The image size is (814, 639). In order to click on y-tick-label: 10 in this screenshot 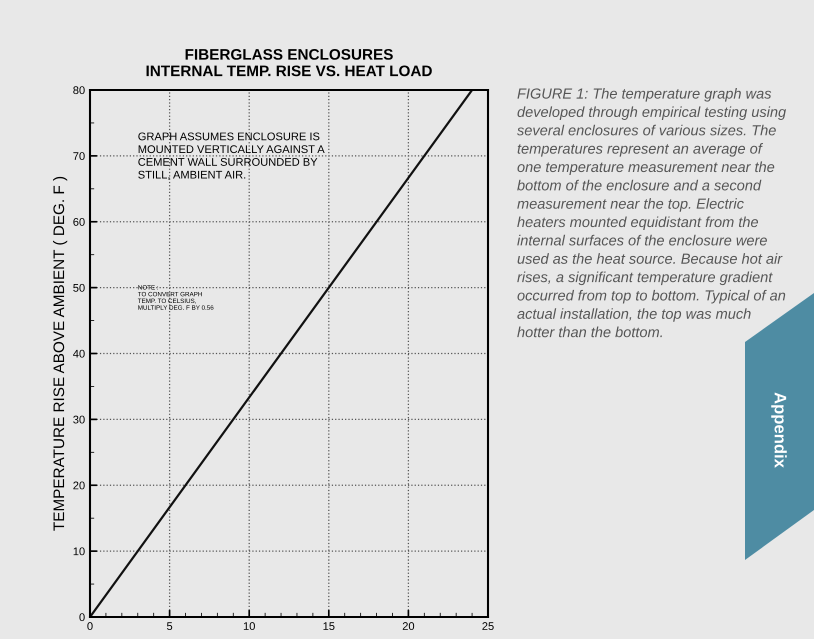, I will do `click(79, 551)`.